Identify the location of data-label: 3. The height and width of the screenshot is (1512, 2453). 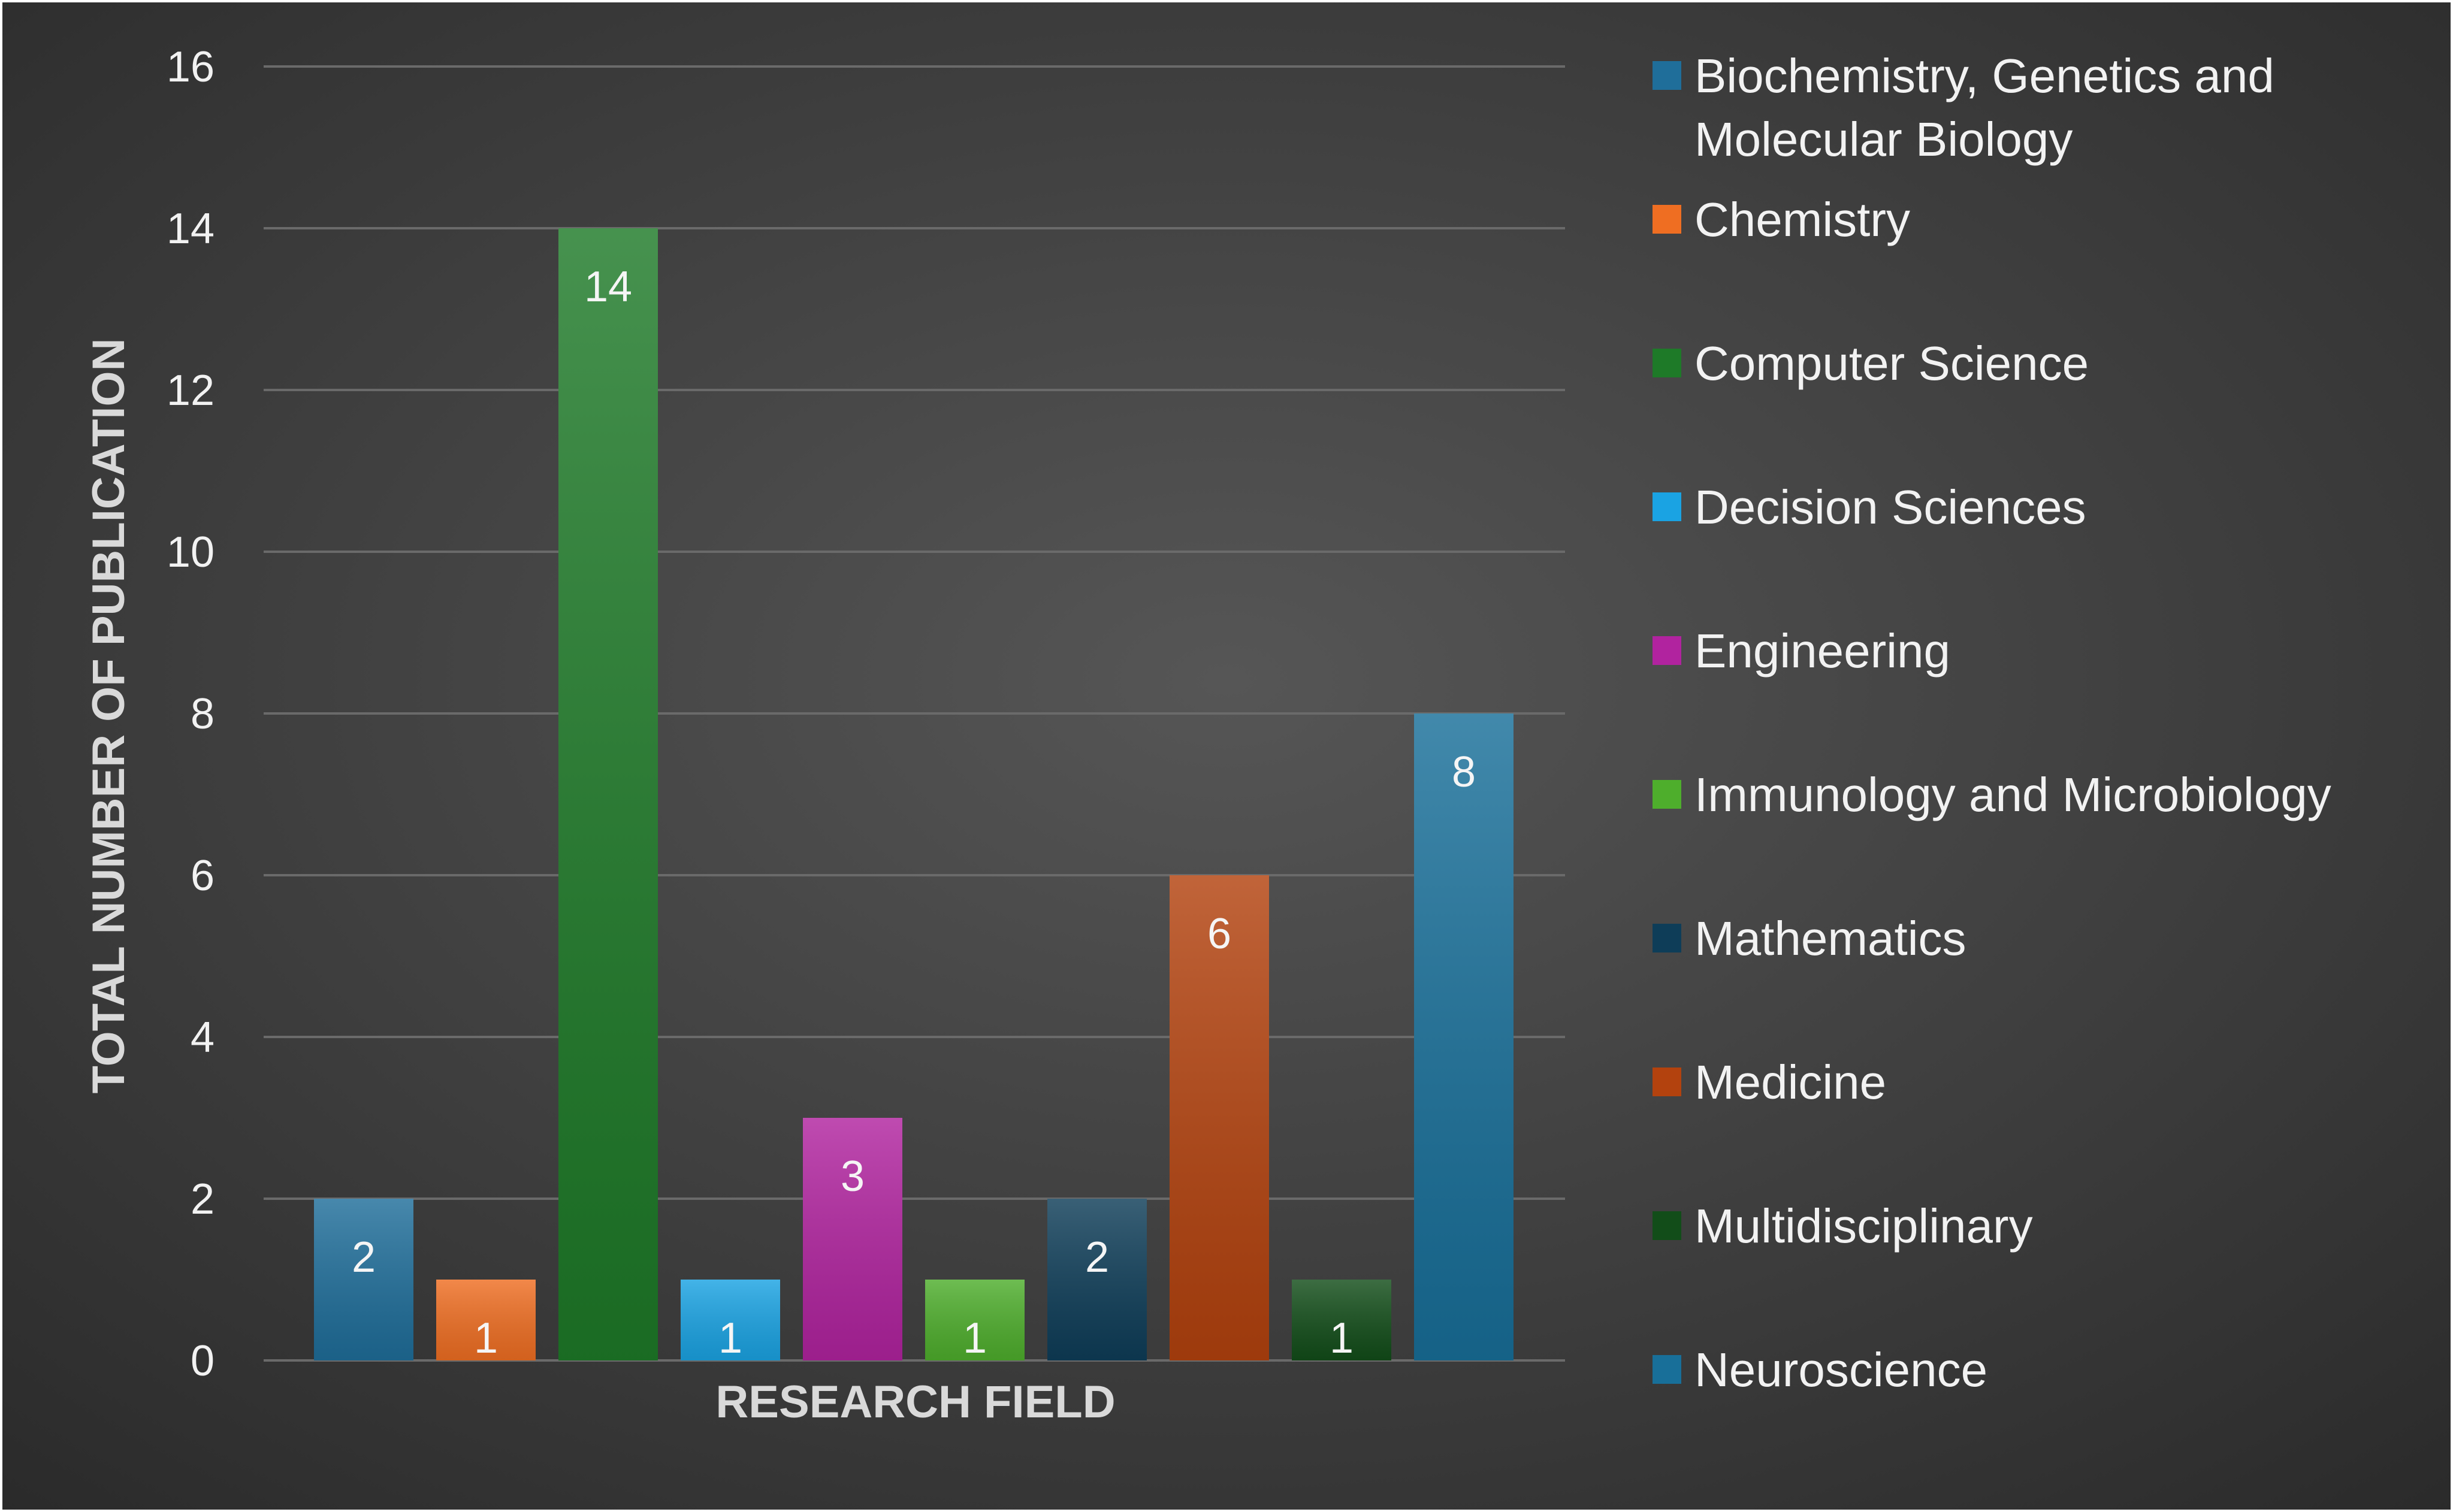
(853, 1176).